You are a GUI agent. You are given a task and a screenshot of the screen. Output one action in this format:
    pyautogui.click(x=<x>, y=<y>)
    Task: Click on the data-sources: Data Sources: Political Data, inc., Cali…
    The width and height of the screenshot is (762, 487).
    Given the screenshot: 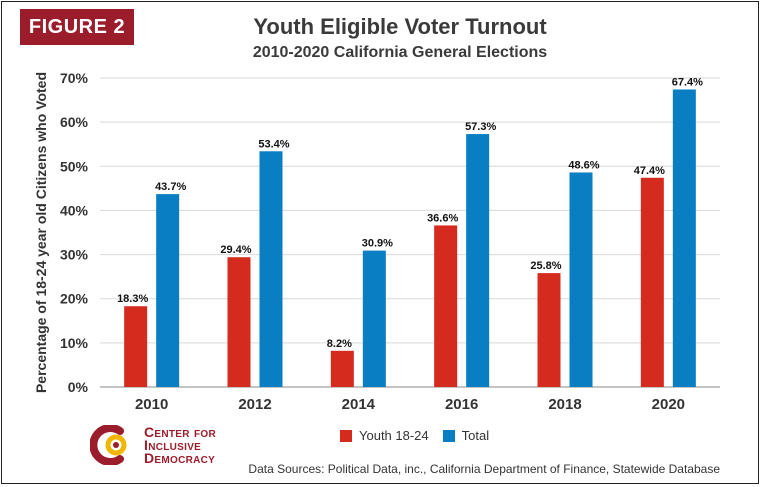 What is the action you would take?
    pyautogui.click(x=484, y=469)
    